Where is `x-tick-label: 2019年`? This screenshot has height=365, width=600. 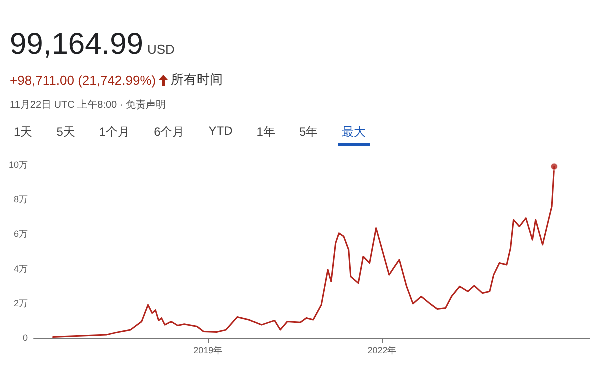
x-tick-label: 2019年 is located at coordinates (208, 351).